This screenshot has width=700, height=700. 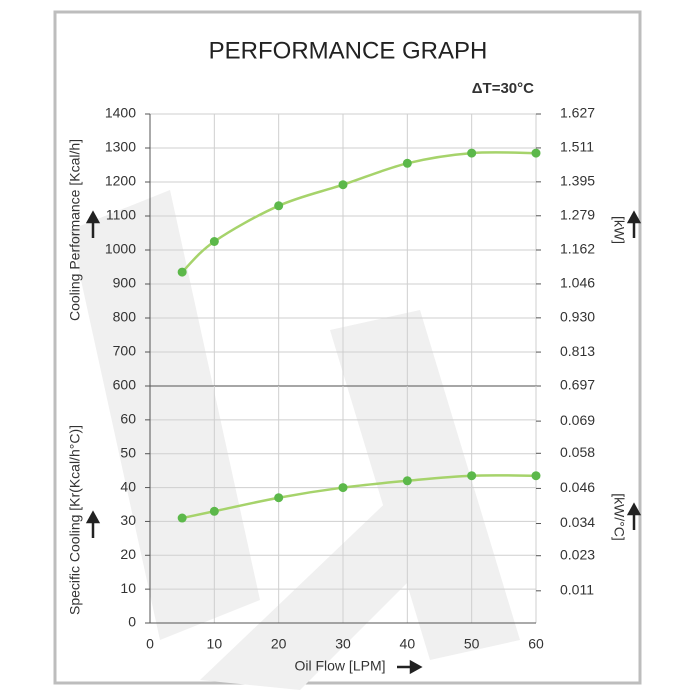 I want to click on x-tick-label: 0, so click(x=150, y=644).